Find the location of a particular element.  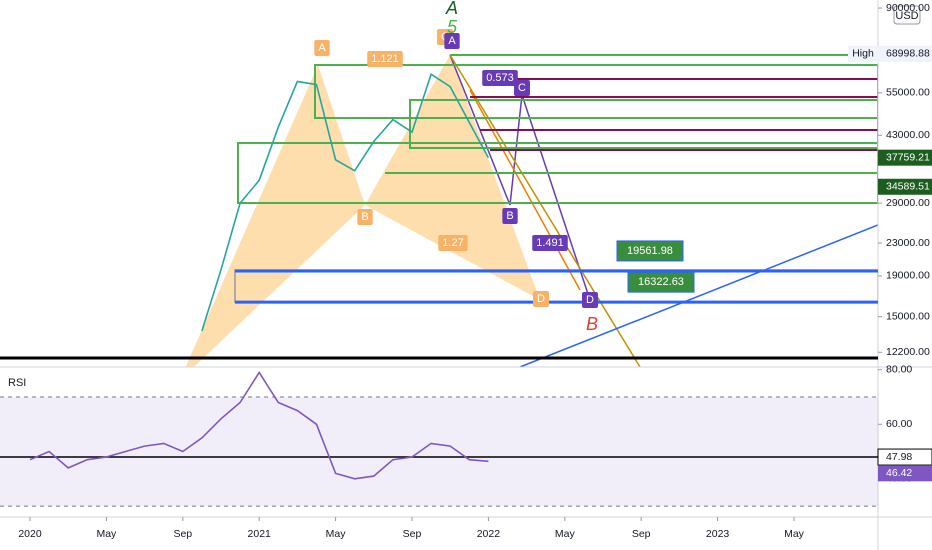

harmonic-bcd is located at coordinates (452, 177).